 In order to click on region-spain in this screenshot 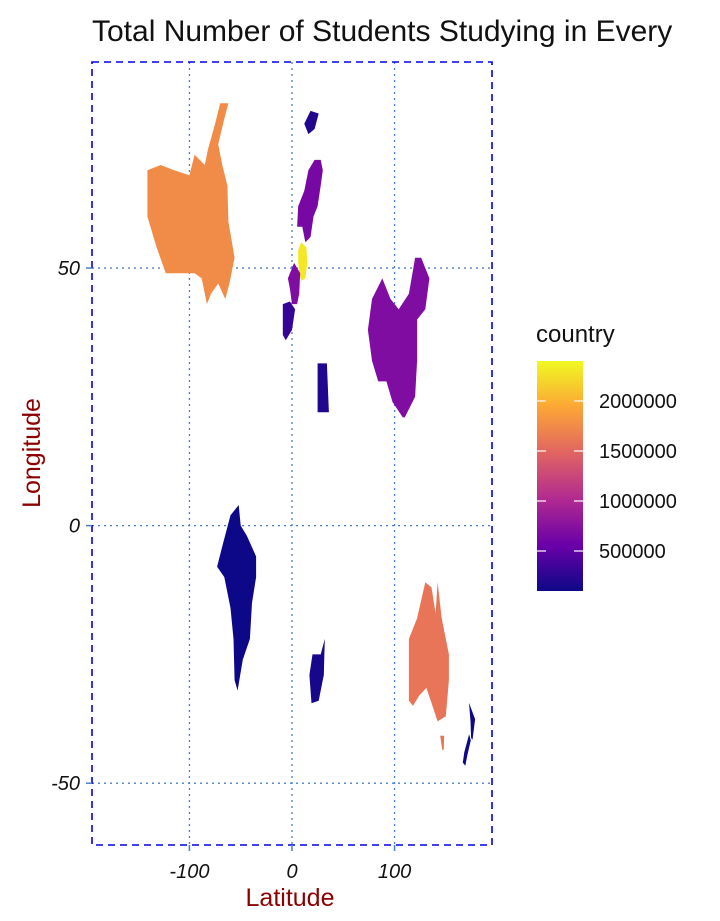, I will do `click(289, 321)`.